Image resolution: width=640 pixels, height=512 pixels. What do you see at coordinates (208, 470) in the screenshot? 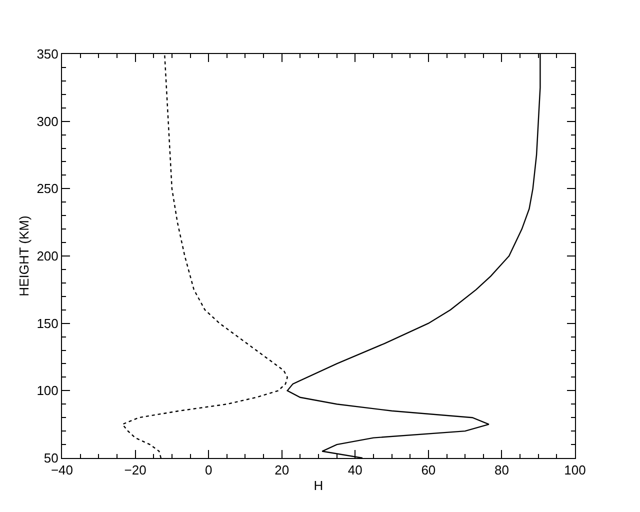
I see `x-tick-label: 0` at bounding box center [208, 470].